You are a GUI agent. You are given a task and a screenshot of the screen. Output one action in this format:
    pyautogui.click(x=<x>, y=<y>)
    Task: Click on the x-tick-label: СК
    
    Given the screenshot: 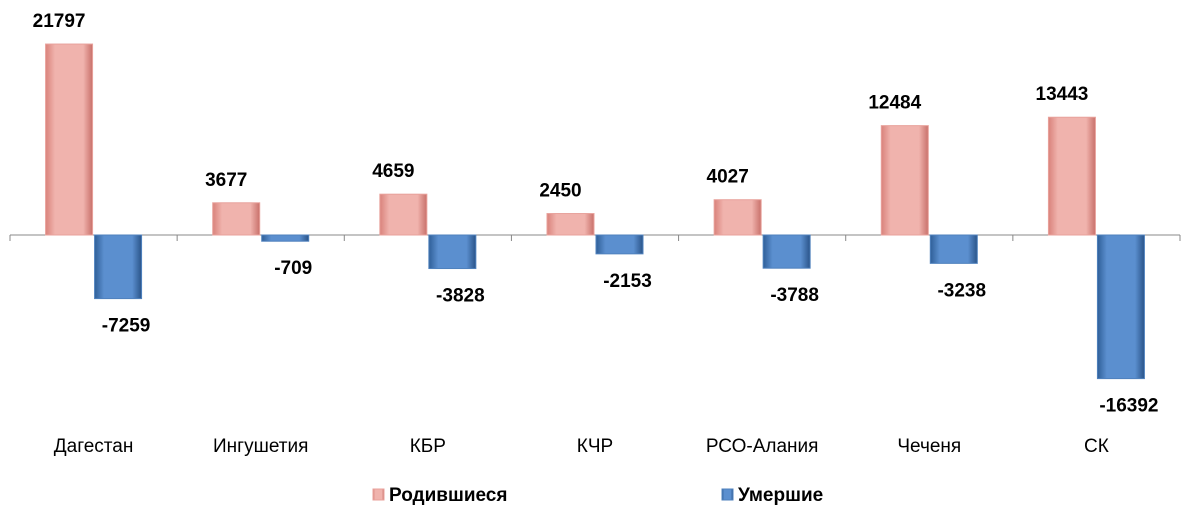 What is the action you would take?
    pyautogui.click(x=1096, y=446)
    